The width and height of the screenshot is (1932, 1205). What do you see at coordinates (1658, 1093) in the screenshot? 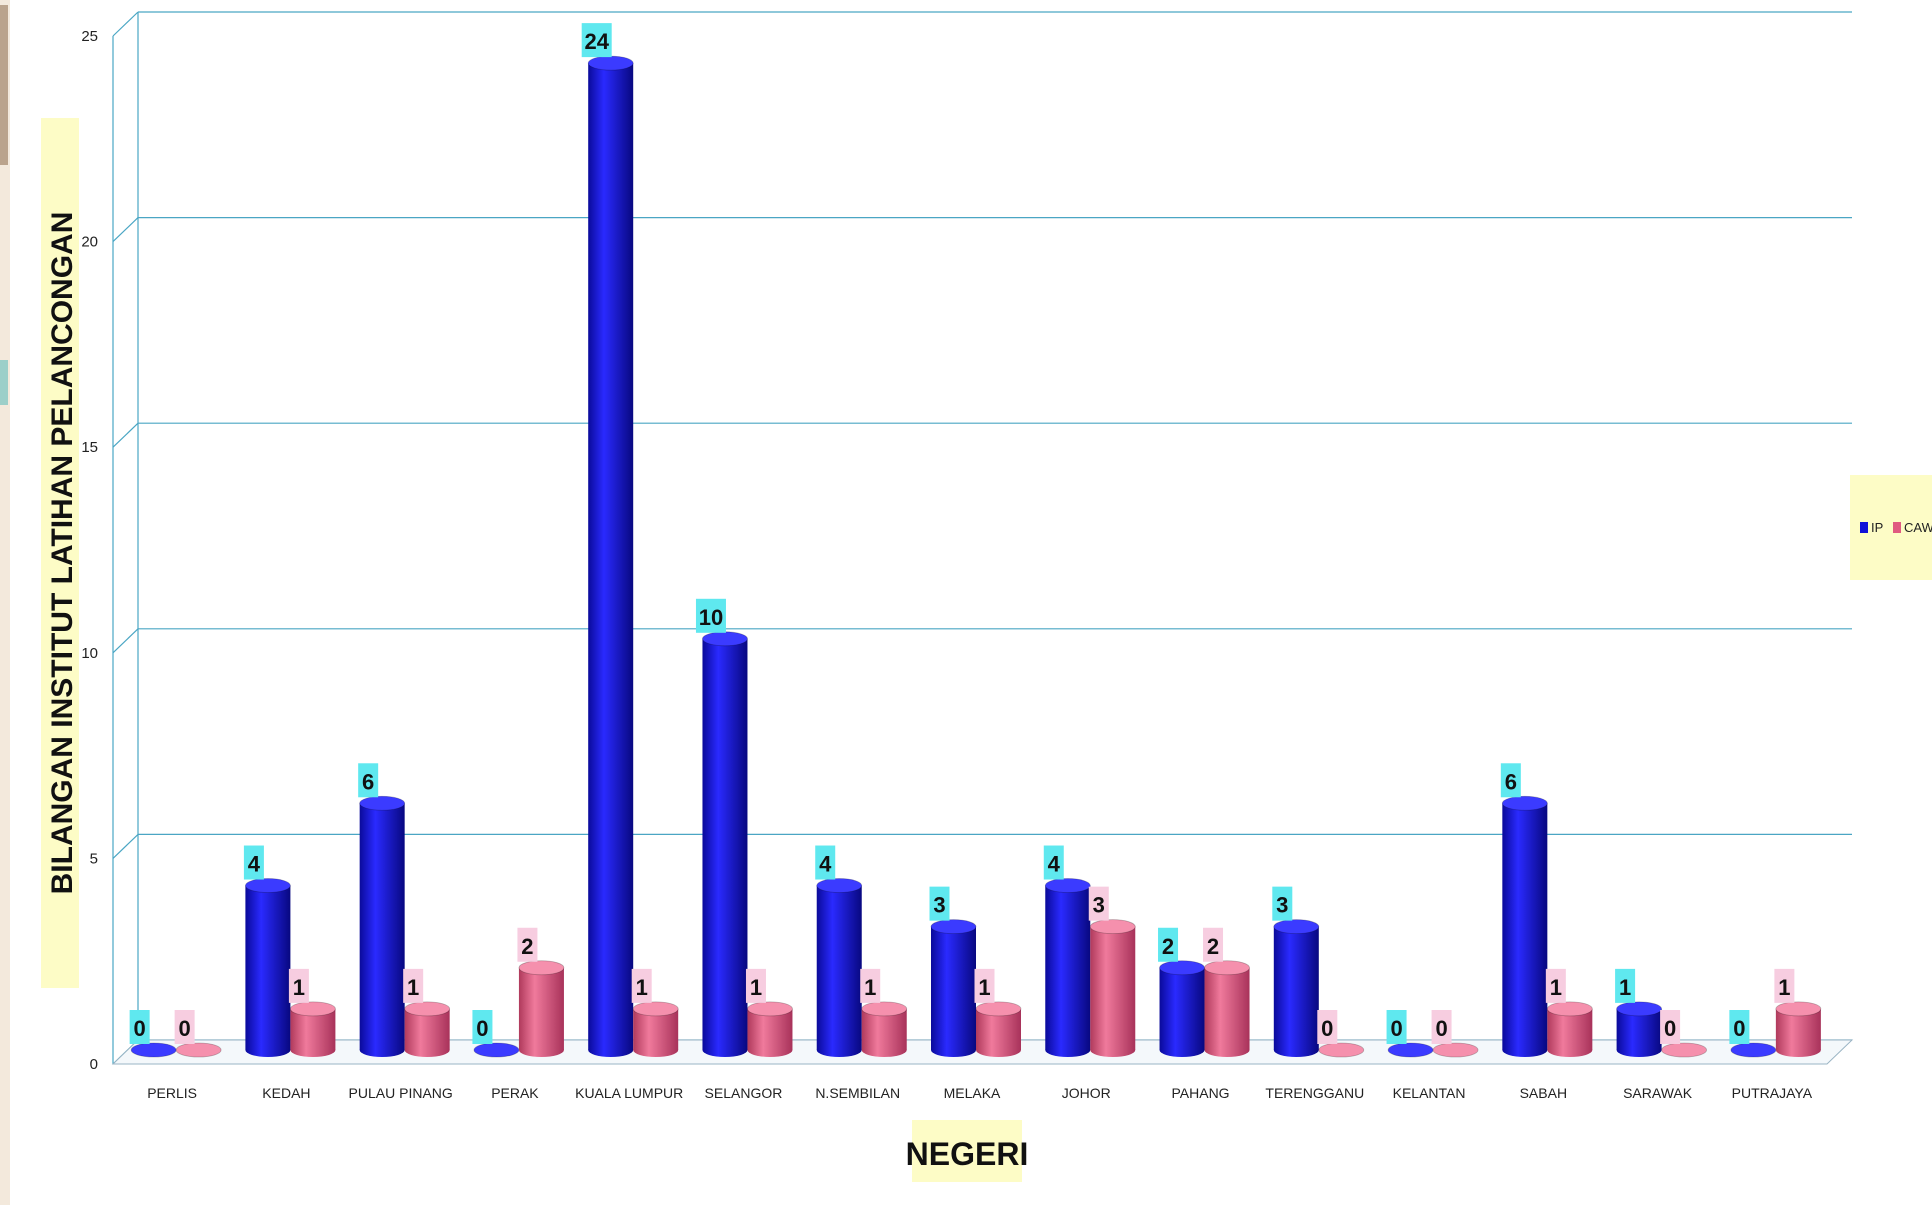
I see `x-tick-label: SARAWAK` at bounding box center [1658, 1093].